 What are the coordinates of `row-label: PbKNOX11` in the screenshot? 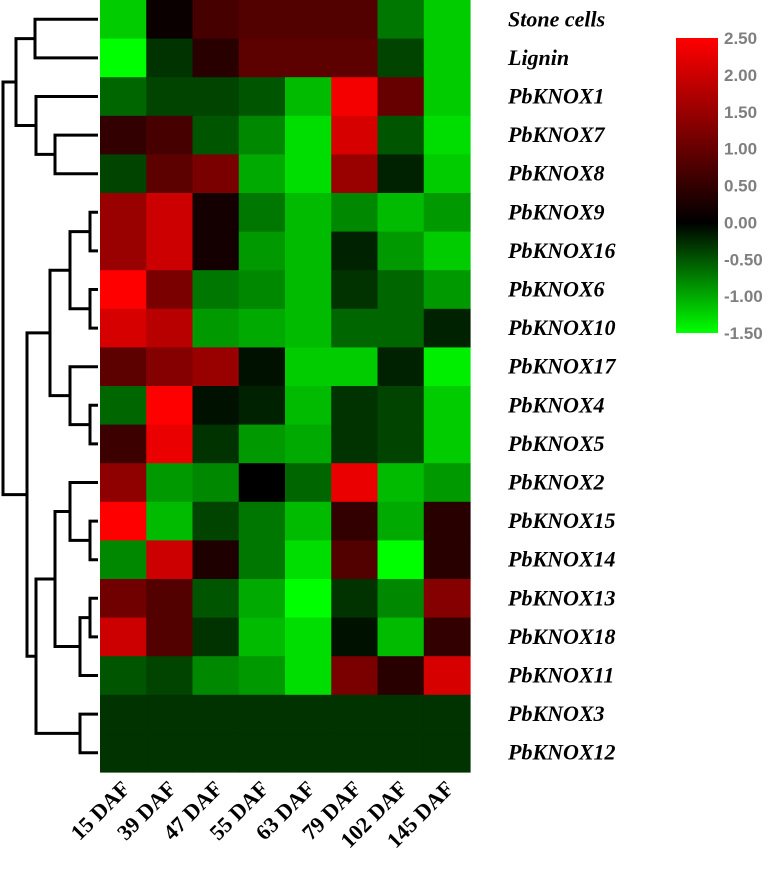 It's located at (560, 675).